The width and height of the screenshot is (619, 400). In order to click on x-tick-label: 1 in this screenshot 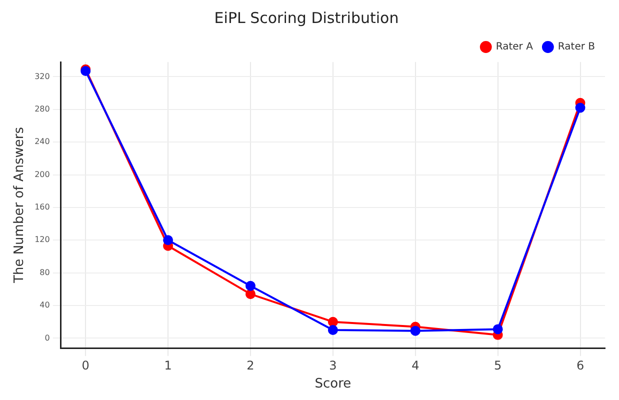, I will do `click(168, 365)`.